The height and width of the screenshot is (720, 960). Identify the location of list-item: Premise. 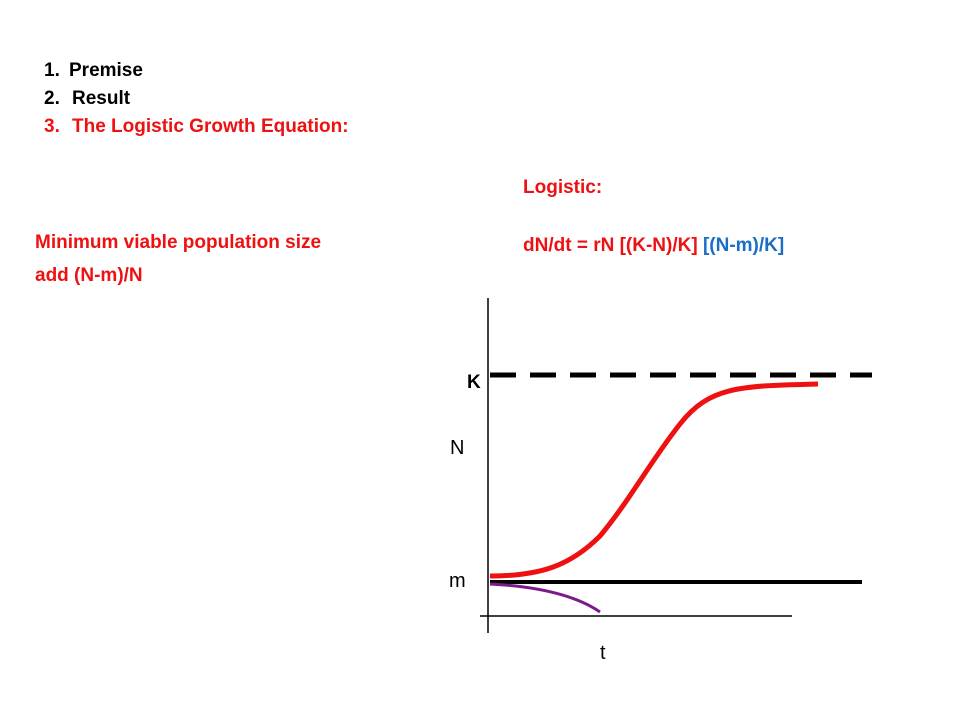
(106, 70).